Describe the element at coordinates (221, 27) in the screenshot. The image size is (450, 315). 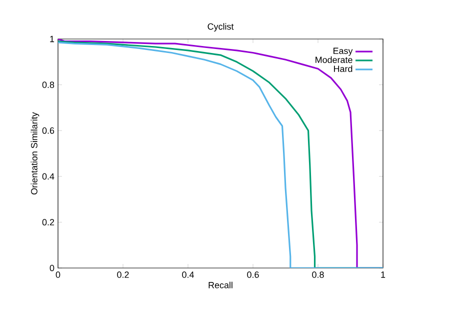
I see `chart-title: Cyclist` at that location.